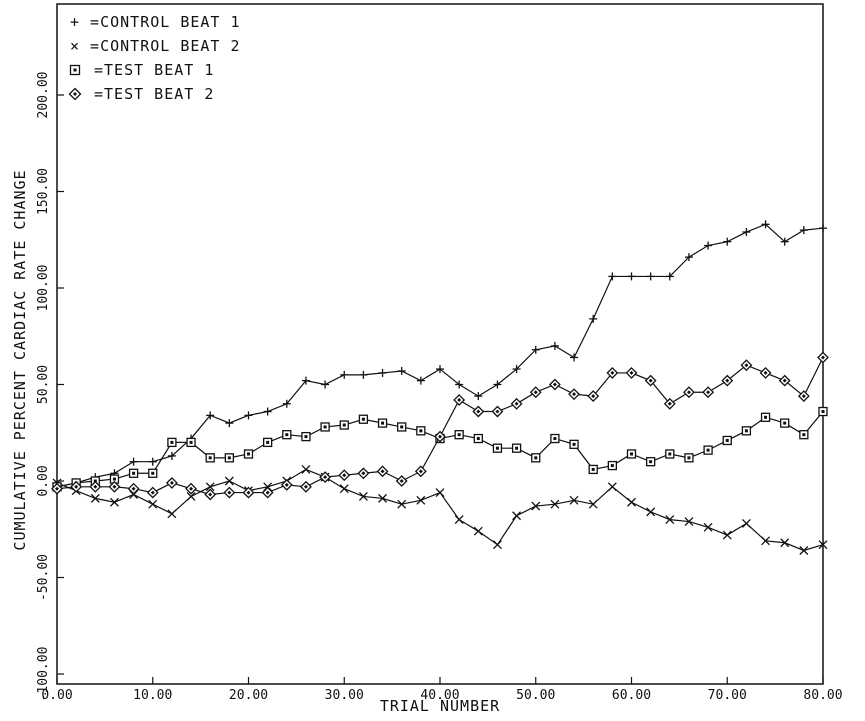 This screenshot has height=721, width=865. Describe the element at coordinates (248, 695) in the screenshot. I see `x-tick-label: 20.00` at that location.